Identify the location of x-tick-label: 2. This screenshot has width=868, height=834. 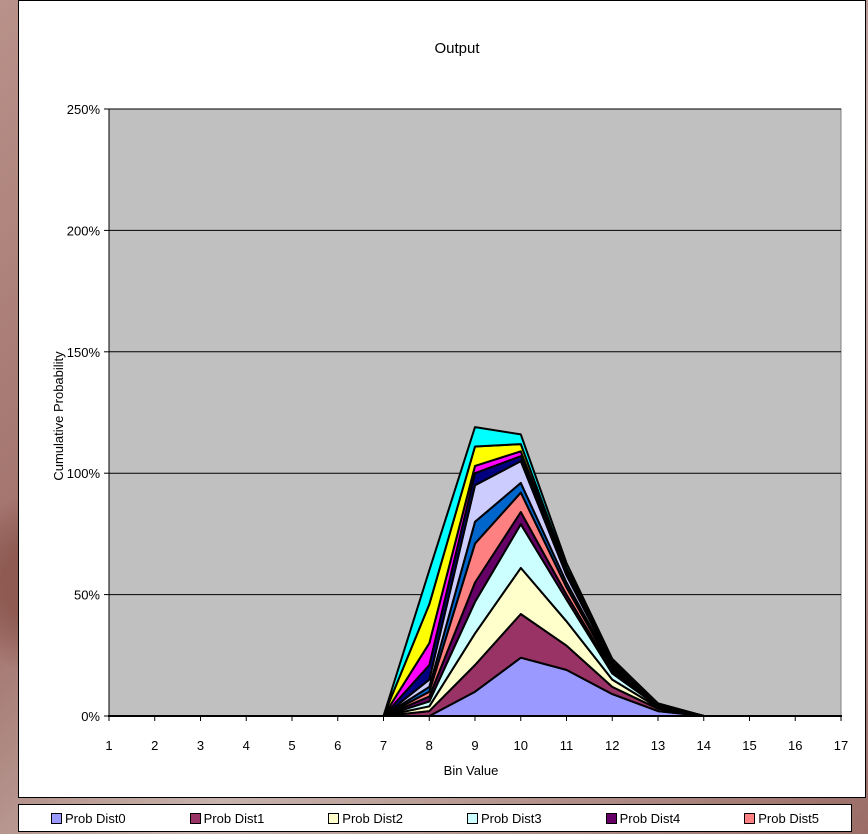
(154, 745).